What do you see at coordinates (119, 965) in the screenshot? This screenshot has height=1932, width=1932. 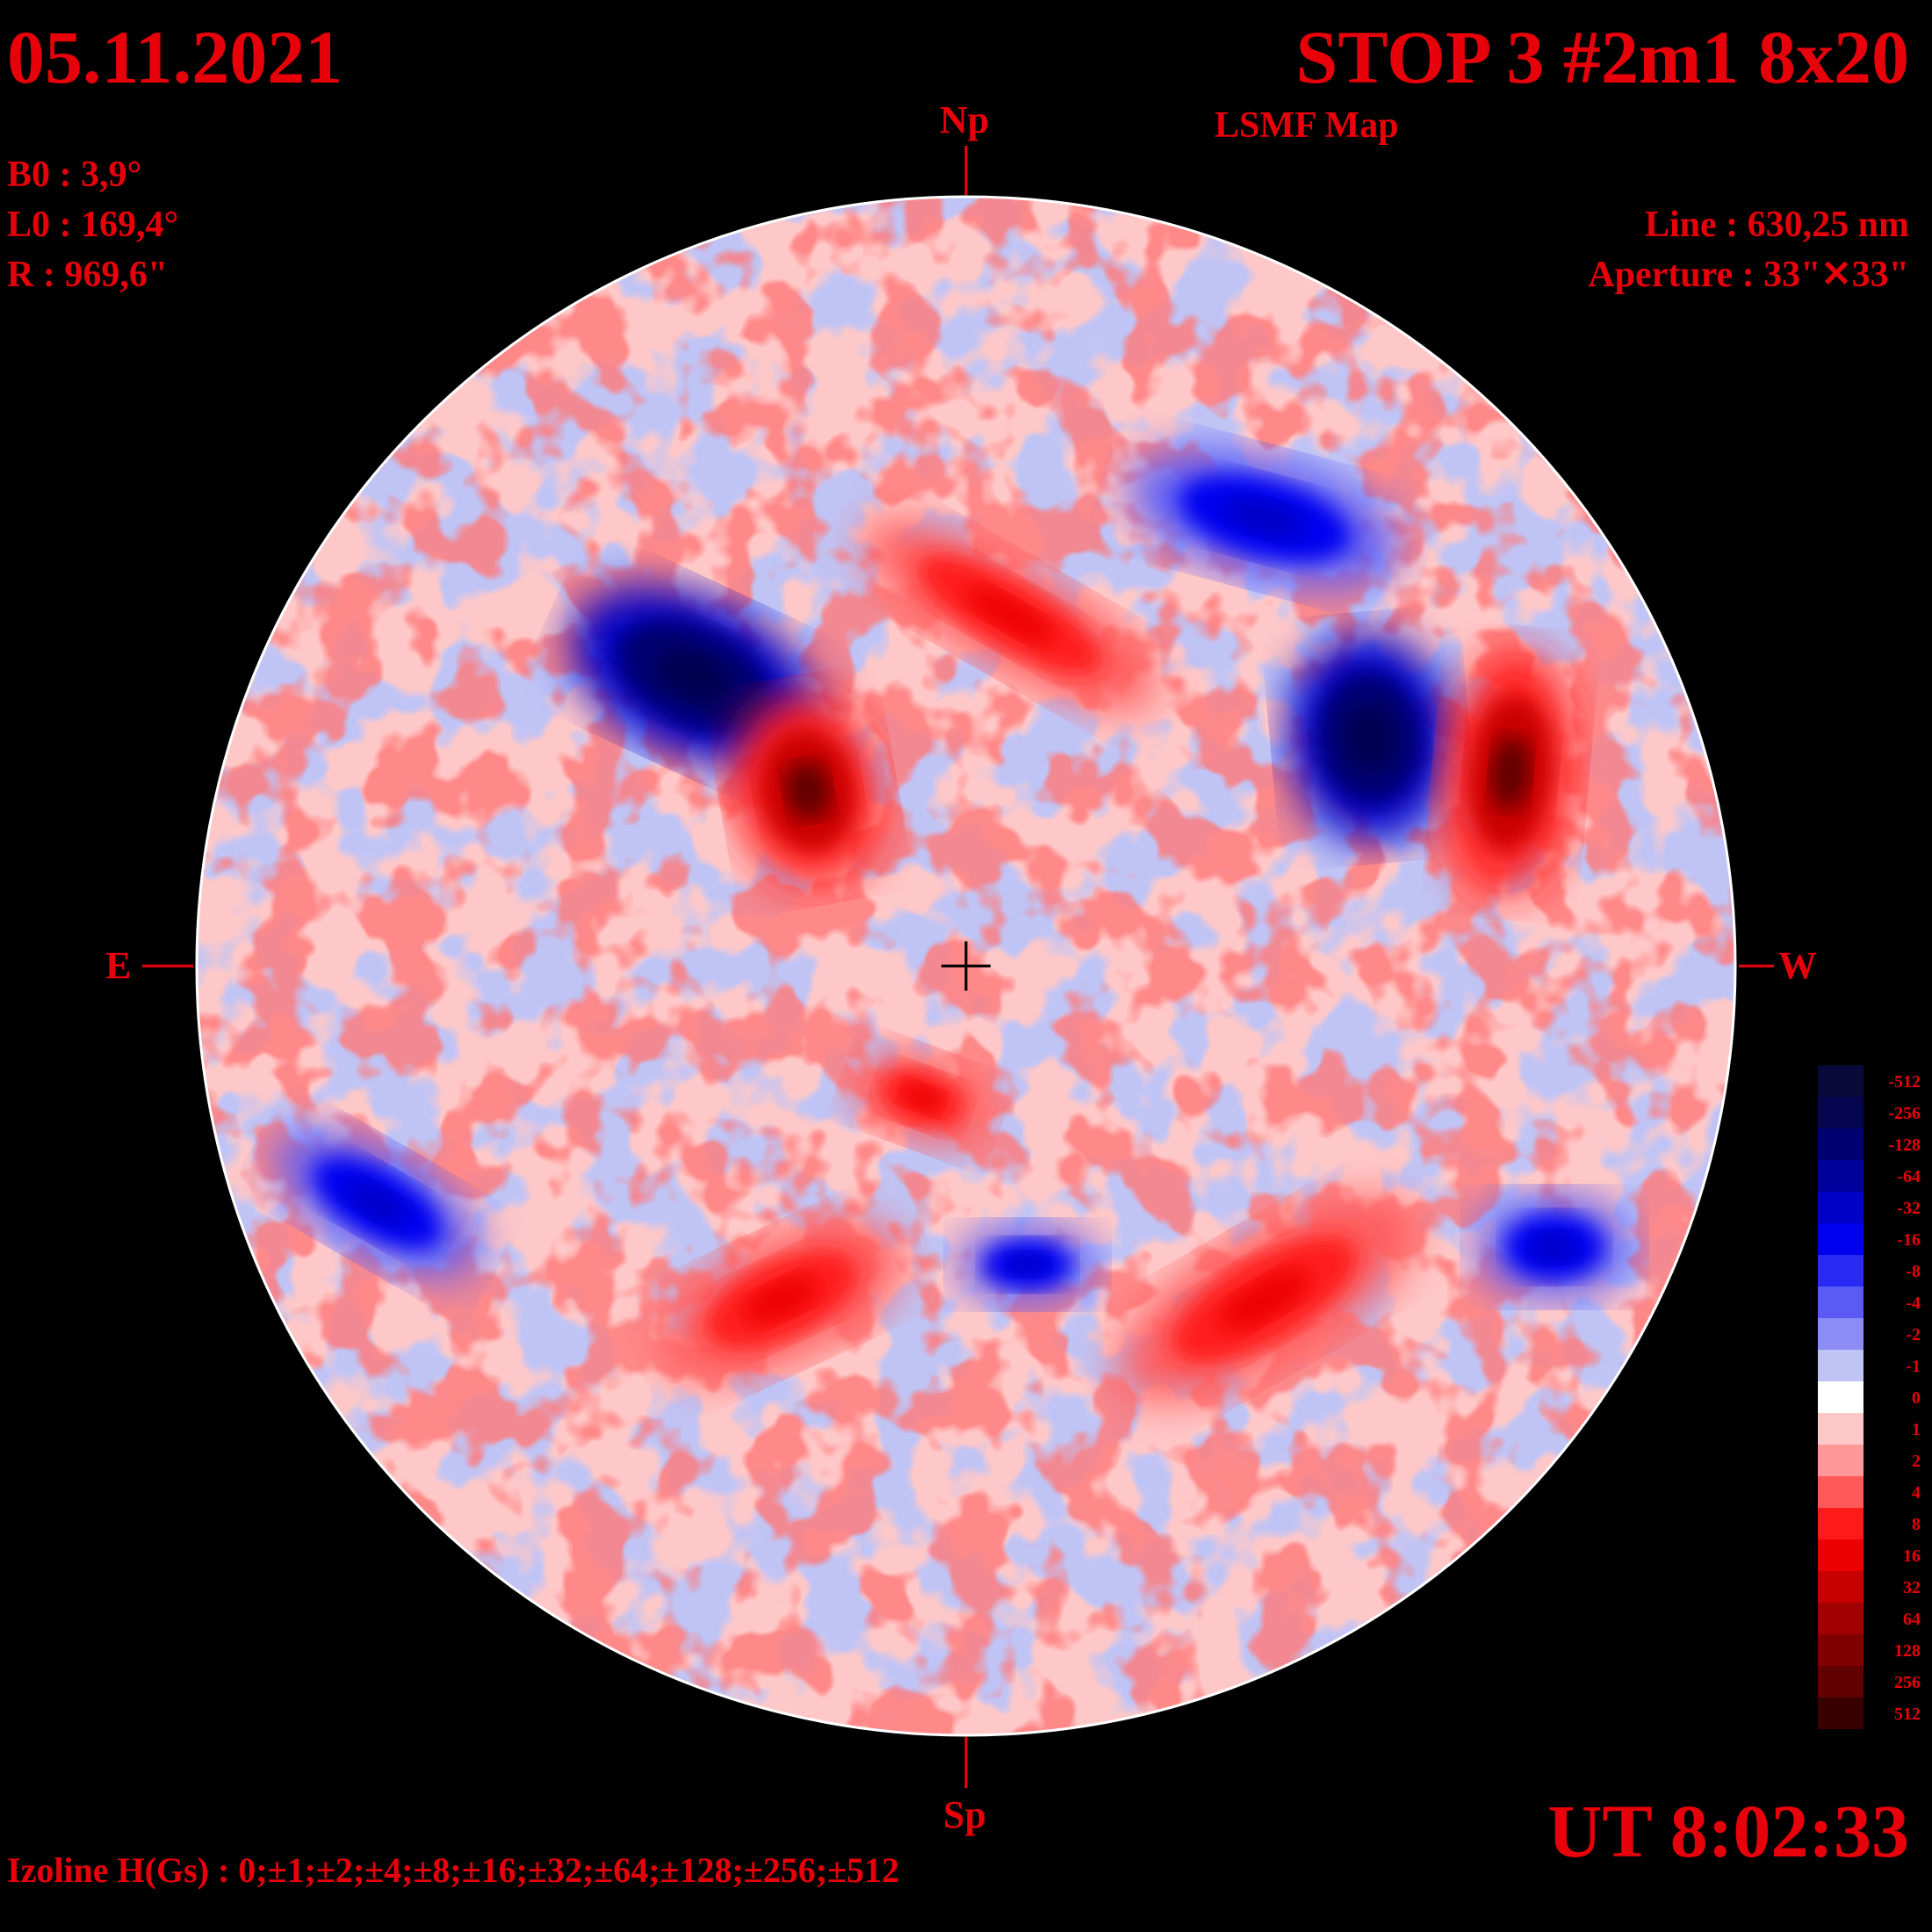 I see `east-label: E` at bounding box center [119, 965].